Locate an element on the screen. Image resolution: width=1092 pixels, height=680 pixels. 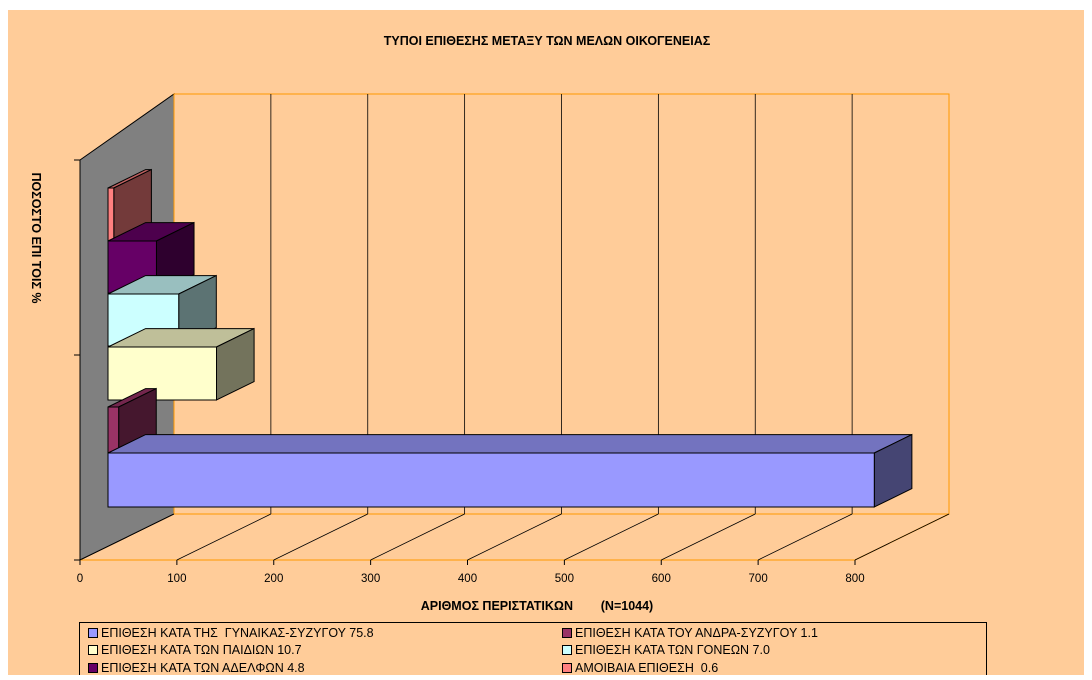
x-tick-label: 600 is located at coordinates (661, 579).